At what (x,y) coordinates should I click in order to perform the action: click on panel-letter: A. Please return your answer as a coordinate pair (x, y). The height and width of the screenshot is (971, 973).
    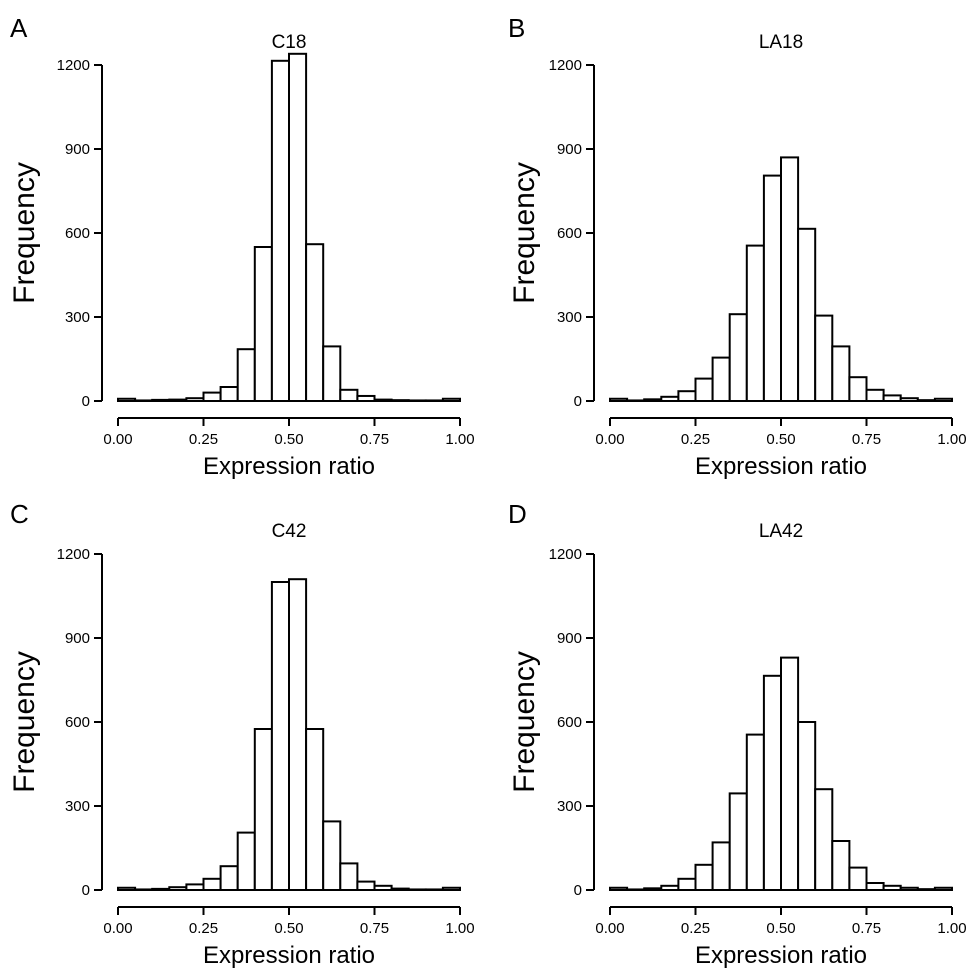
    Looking at the image, I should click on (19, 28).